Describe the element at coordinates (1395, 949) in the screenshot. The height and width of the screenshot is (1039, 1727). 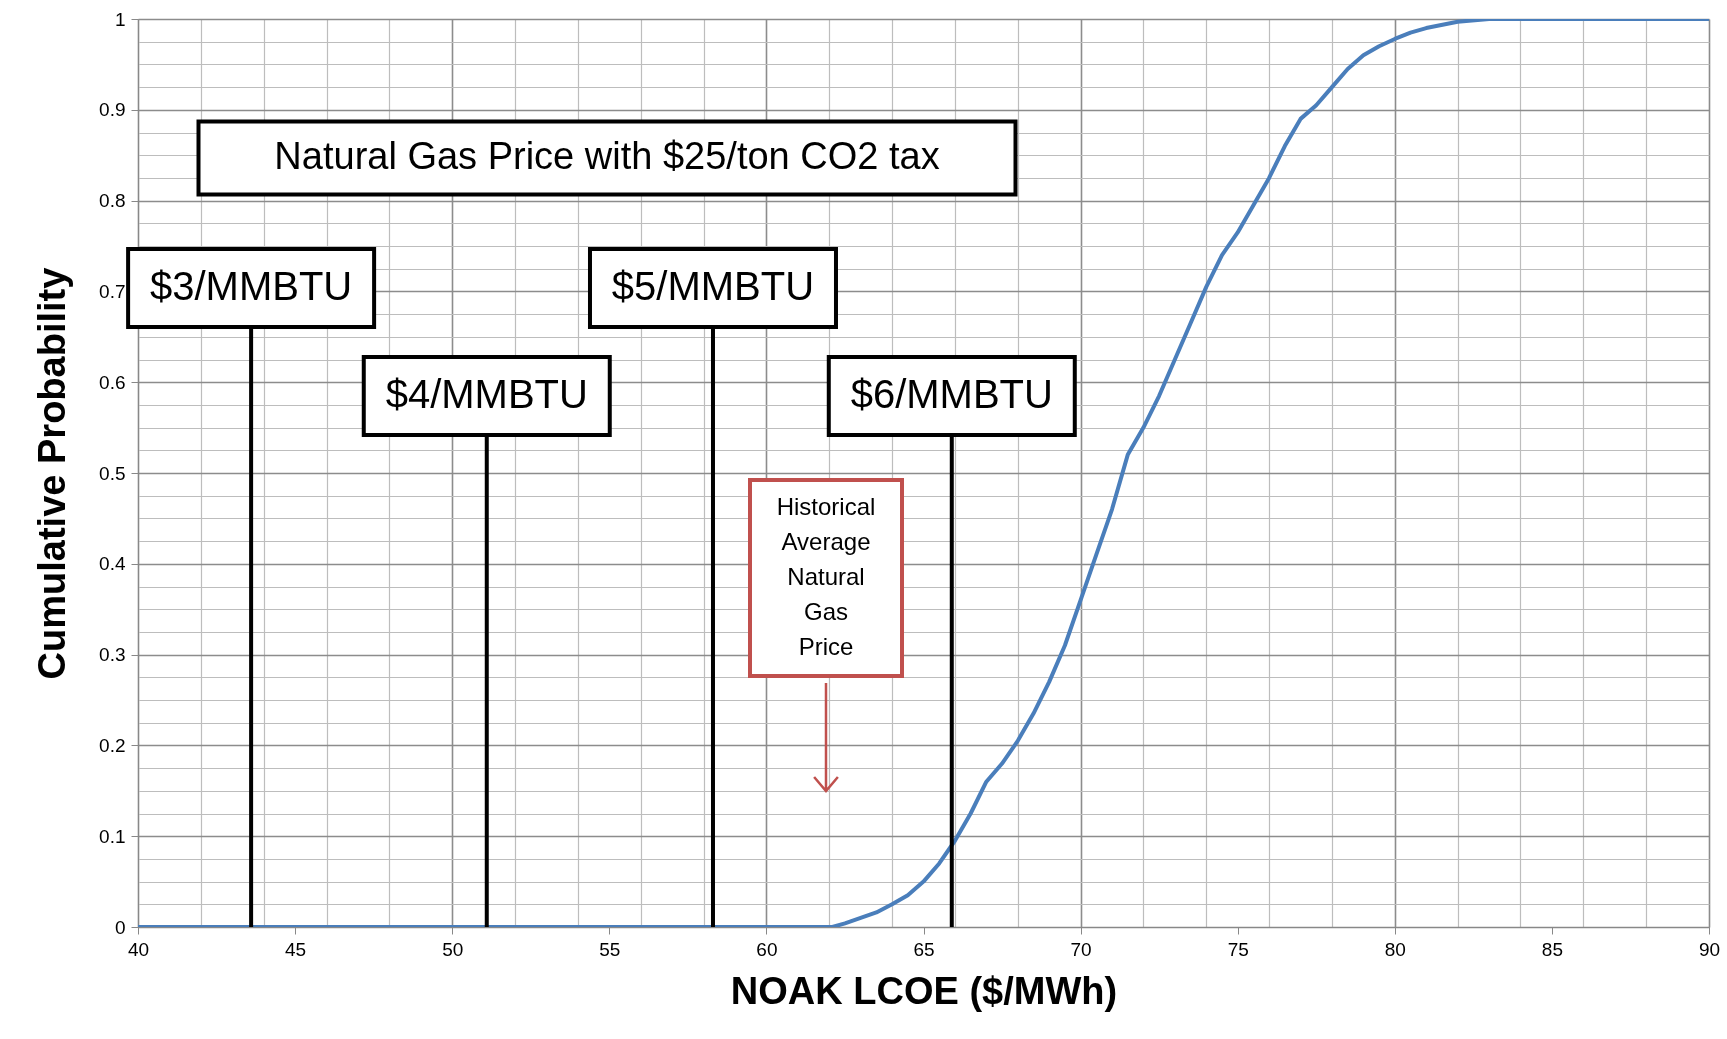
I see `x-tick-label: 80` at that location.